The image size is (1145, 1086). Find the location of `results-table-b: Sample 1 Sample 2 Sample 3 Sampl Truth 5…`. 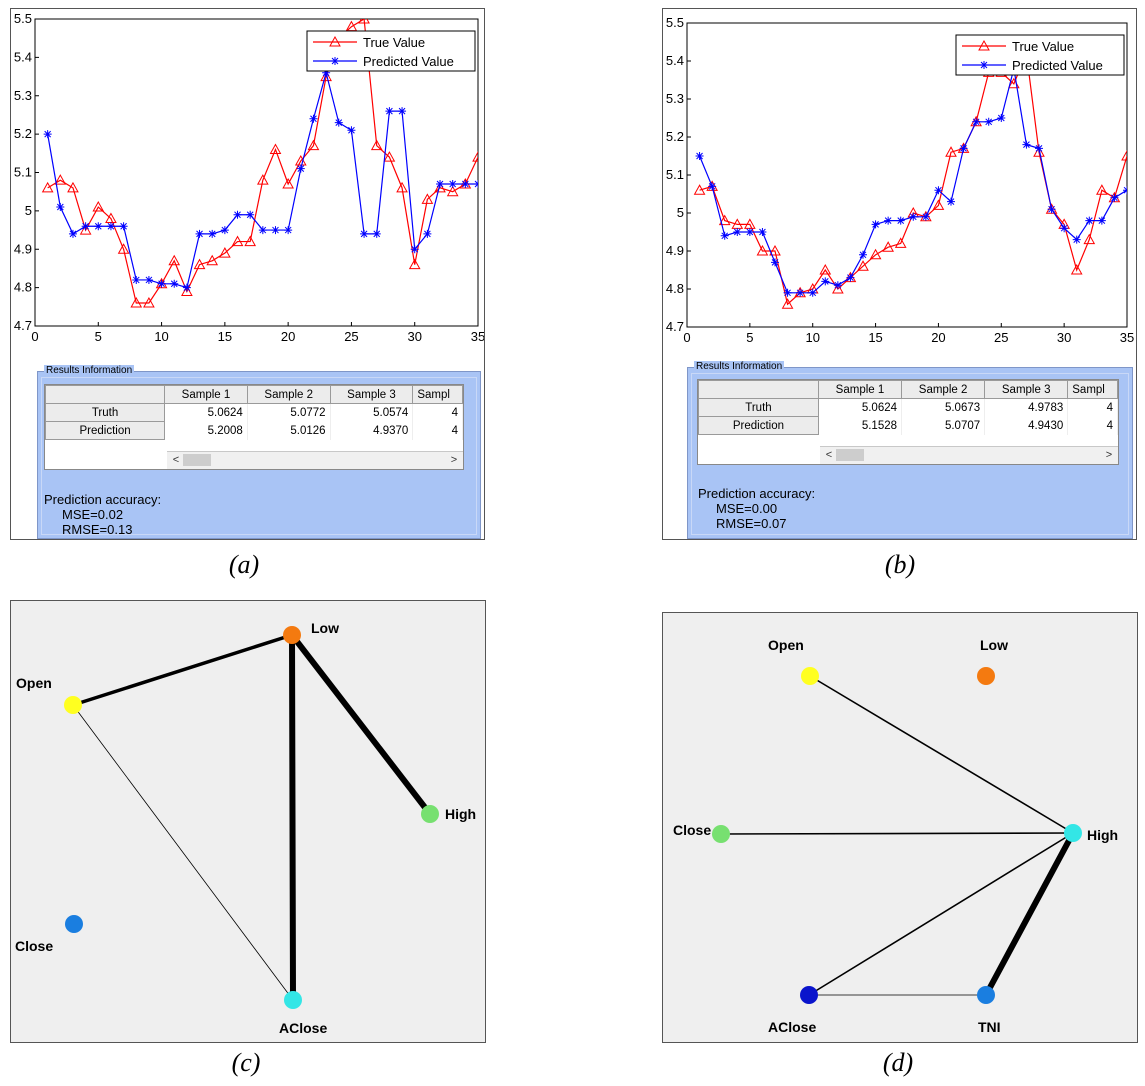

results-table-b: Sample 1 Sample 2 Sample 3 Sampl Truth 5… is located at coordinates (908, 422).